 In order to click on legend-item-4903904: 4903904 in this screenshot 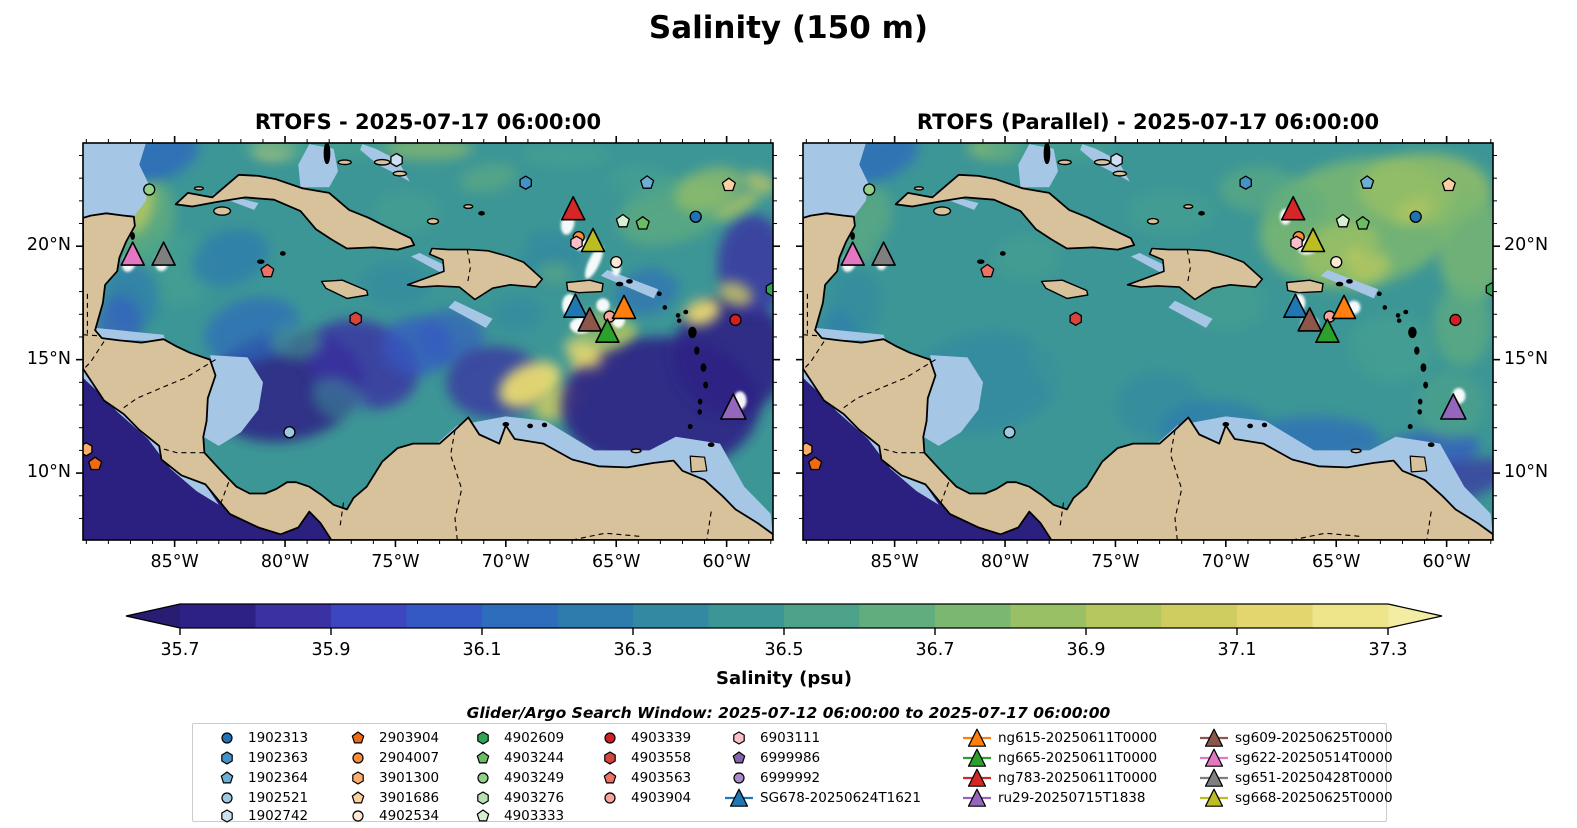, I will do `click(643, 798)`.